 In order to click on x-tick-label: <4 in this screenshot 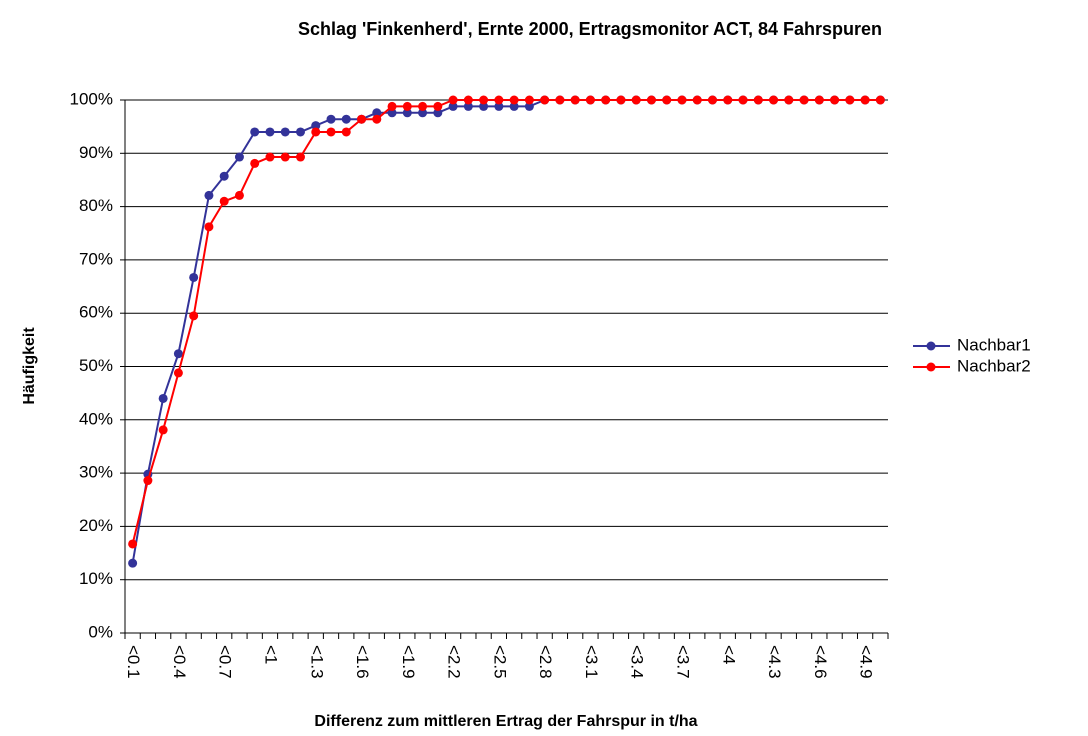, I will do `click(728, 654)`.